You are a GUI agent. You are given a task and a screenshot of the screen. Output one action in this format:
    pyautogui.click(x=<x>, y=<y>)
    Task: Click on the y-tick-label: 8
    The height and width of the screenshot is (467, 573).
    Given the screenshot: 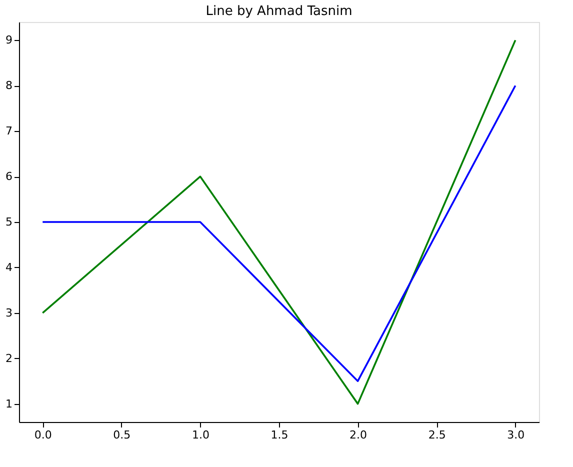 What is the action you would take?
    pyautogui.click(x=9, y=85)
    